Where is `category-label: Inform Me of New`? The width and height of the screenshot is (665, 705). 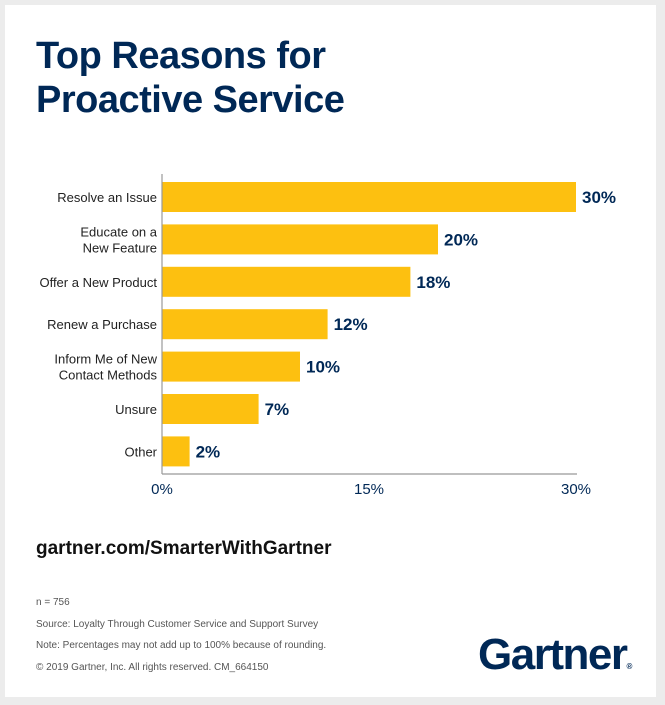 category-label: Inform Me of New is located at coordinates (105, 359).